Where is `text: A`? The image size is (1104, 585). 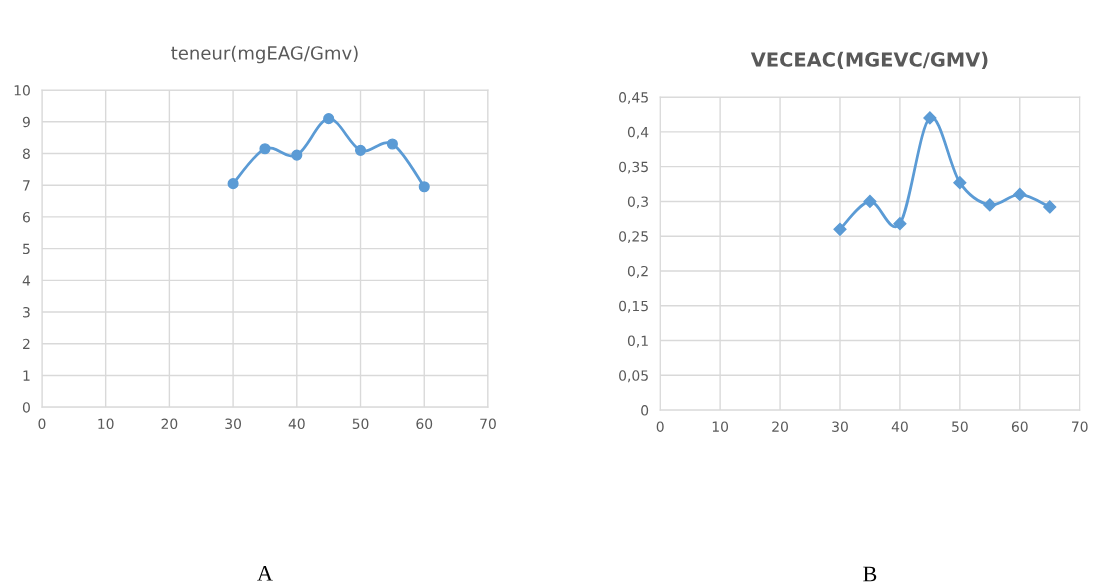
text: A is located at coordinates (265, 573).